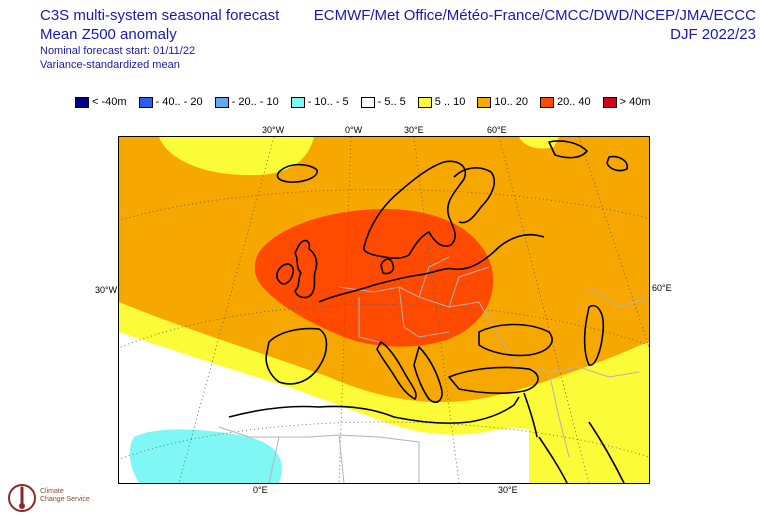 This screenshot has height=521, width=760. I want to click on coord-left-30w: 30°W, so click(106, 290).